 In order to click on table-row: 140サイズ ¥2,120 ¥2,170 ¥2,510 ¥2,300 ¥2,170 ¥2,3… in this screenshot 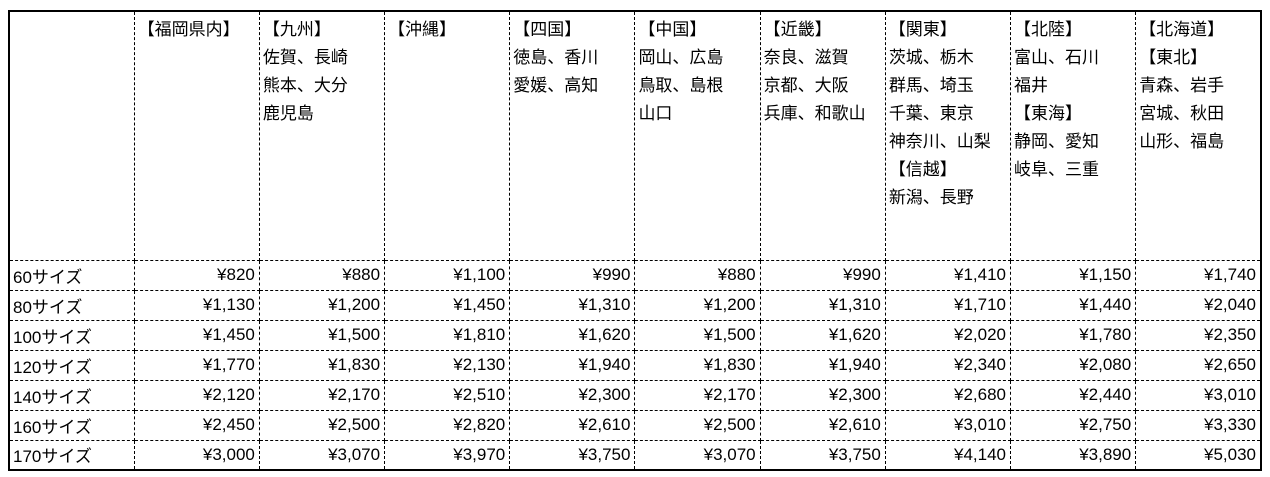, I will do `click(635, 395)`.